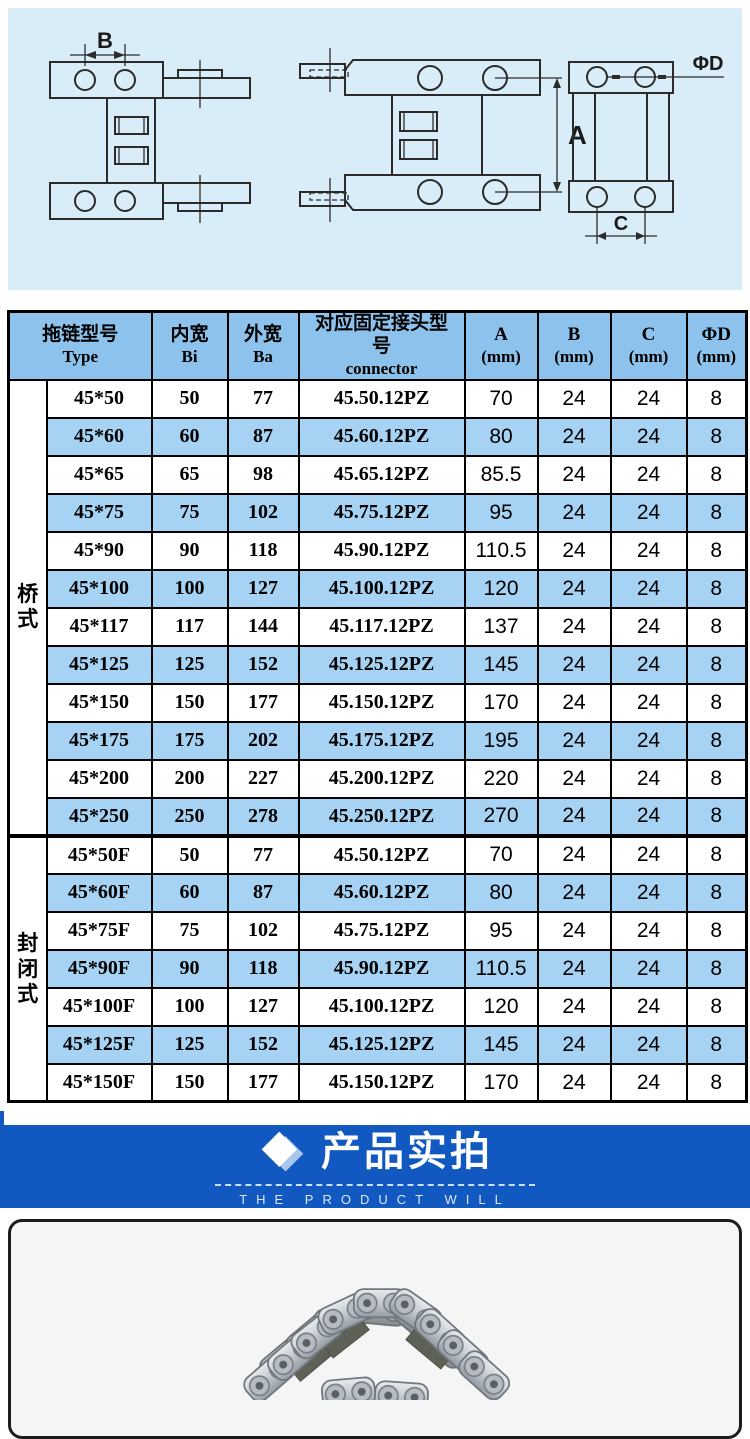 Image resolution: width=750 pixels, height=1439 pixels. What do you see at coordinates (105, 40) in the screenshot?
I see `dim-label-b: B` at bounding box center [105, 40].